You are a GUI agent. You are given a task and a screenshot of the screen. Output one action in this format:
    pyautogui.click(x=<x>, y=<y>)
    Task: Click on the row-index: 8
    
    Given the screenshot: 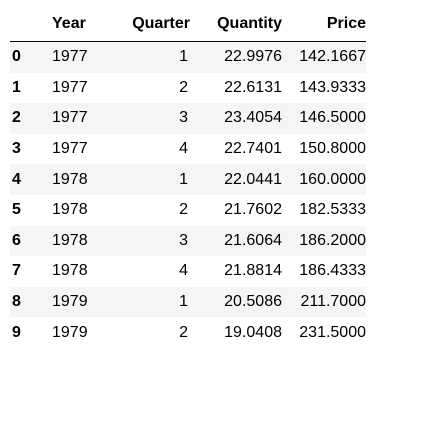 What is the action you would take?
    pyautogui.click(x=28, y=302)
    